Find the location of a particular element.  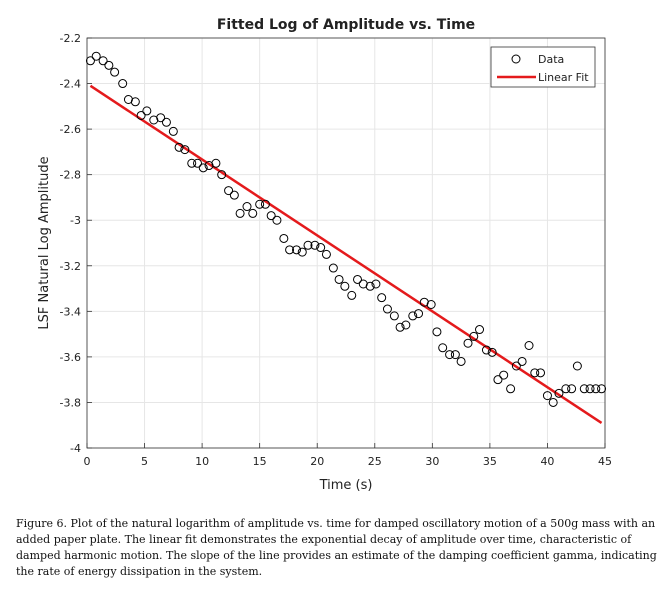

y-tick-label: -2.6 is located at coordinates (70, 129).